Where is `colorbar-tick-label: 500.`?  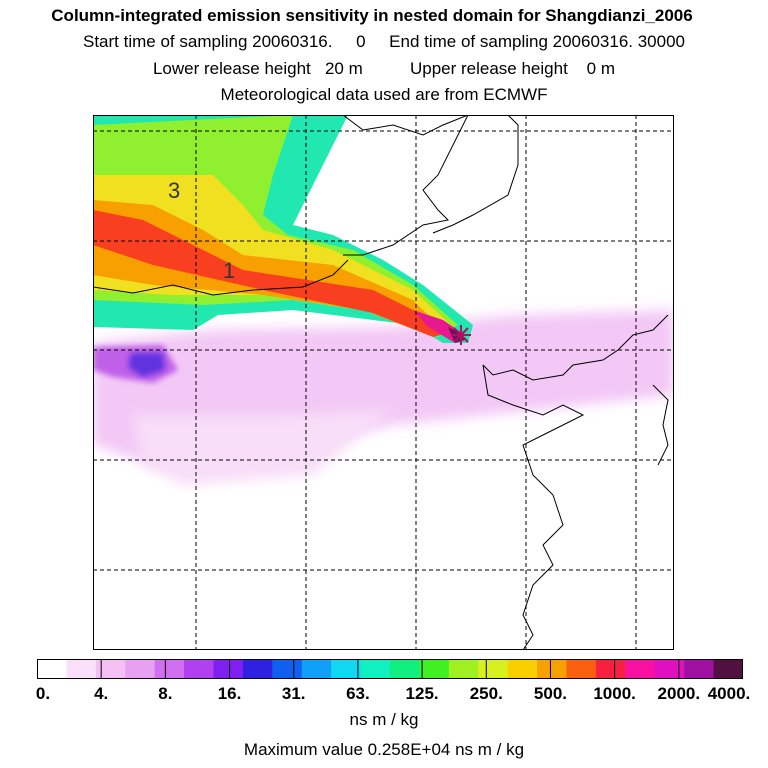
colorbar-tick-label: 500. is located at coordinates (550, 693).